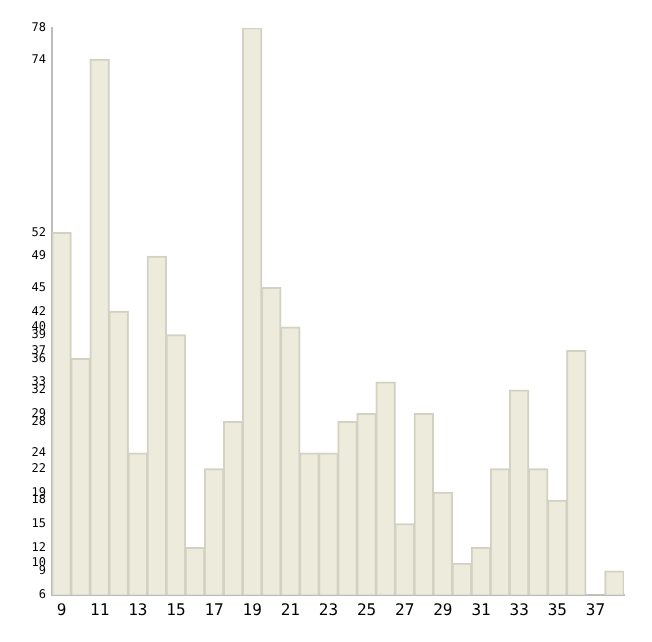 The image size is (652, 642). What do you see at coordinates (328, 609) in the screenshot?
I see `x-tick-label: 23` at bounding box center [328, 609].